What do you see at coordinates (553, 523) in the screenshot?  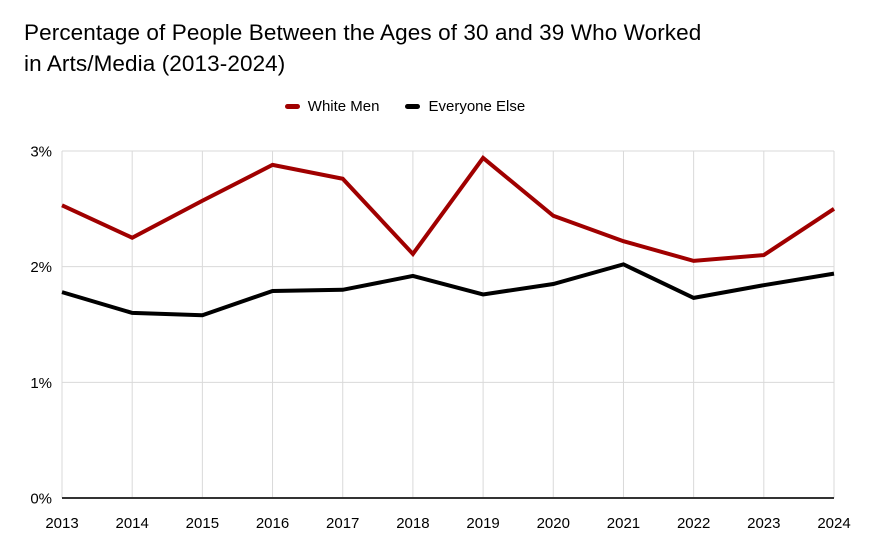 I see `x-axis-label: 2020` at bounding box center [553, 523].